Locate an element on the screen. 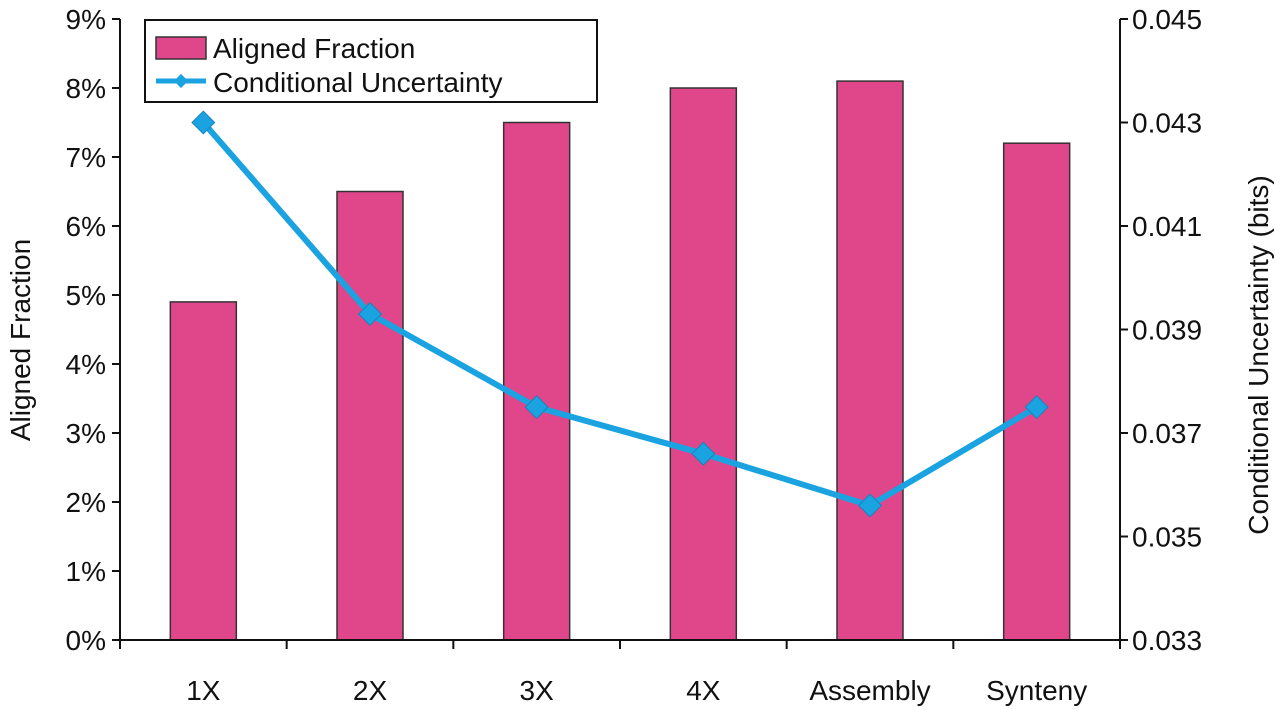 The height and width of the screenshot is (710, 1280). y-tick-label: 5% is located at coordinates (86, 295).